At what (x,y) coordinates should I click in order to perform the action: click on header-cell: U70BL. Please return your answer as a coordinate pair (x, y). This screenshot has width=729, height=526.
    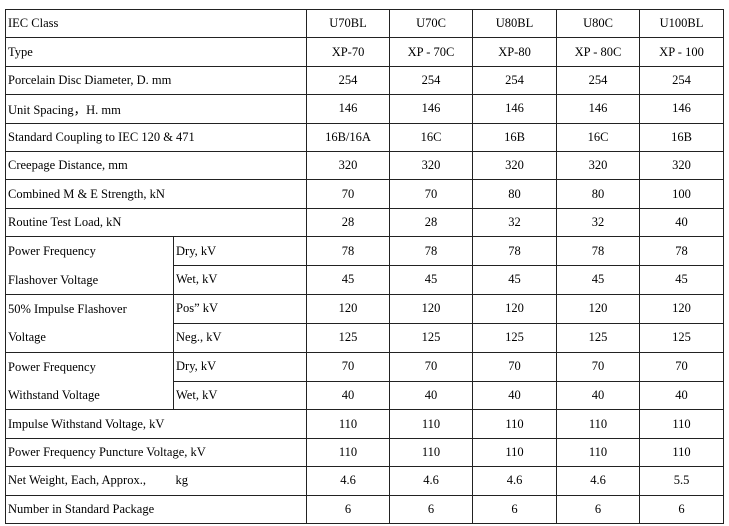
    Looking at the image, I should click on (348, 23).